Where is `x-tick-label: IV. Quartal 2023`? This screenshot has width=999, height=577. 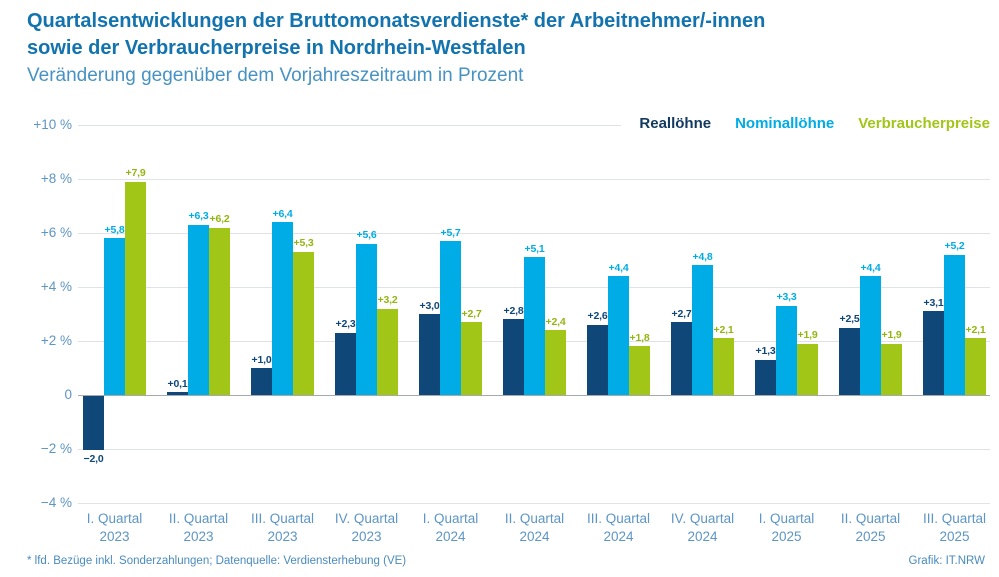 x-tick-label: IV. Quartal 2023 is located at coordinates (367, 527).